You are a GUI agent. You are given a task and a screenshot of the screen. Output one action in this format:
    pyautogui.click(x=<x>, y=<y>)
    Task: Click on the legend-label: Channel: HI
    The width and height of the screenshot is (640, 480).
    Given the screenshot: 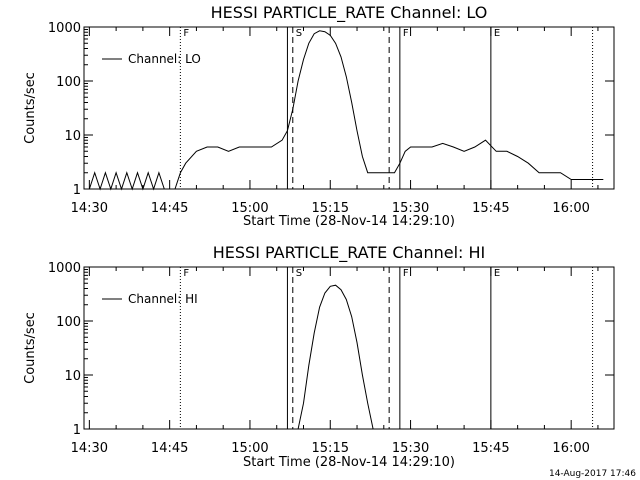 What is the action you would take?
    pyautogui.click(x=163, y=299)
    